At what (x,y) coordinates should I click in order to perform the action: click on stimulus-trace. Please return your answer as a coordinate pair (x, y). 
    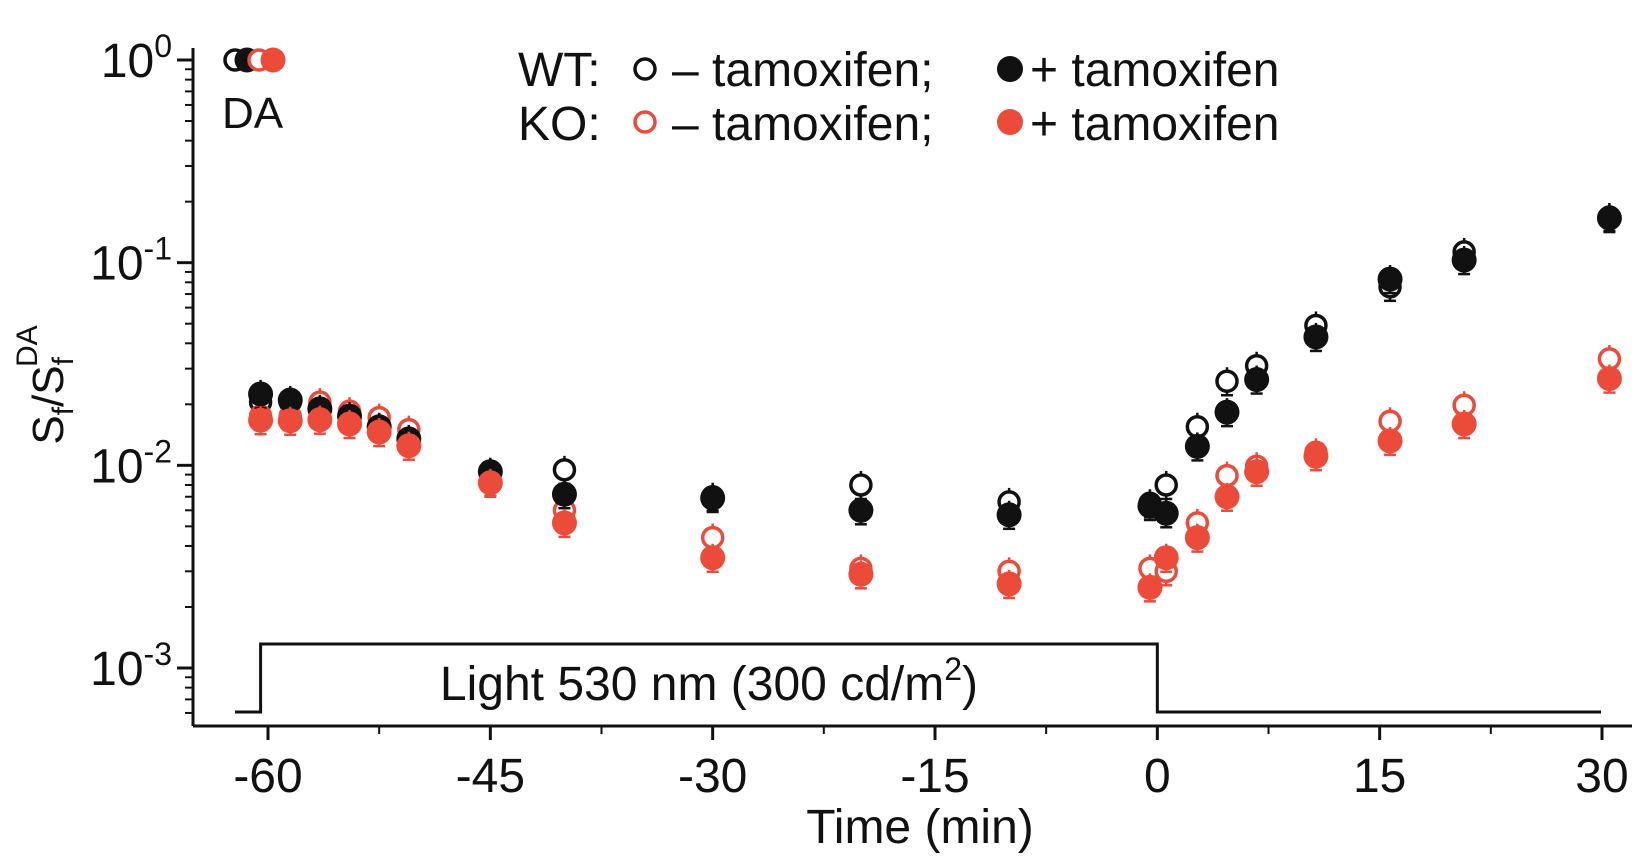
    Looking at the image, I should click on (918, 678).